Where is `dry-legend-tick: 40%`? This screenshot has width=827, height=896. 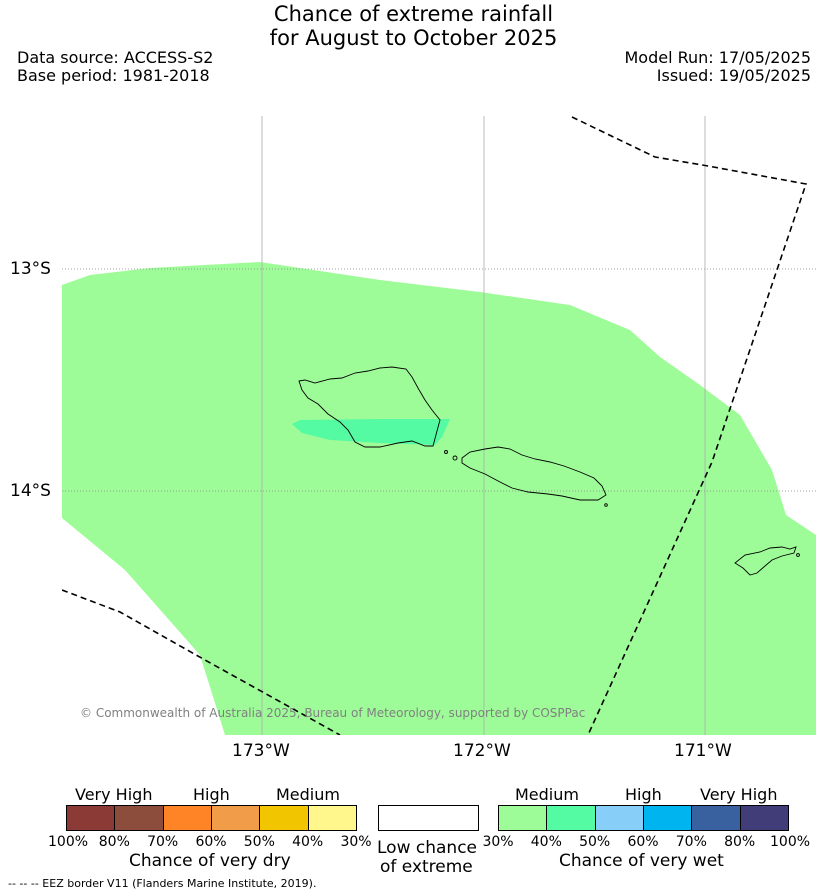 dry-legend-tick: 40% is located at coordinates (308, 842).